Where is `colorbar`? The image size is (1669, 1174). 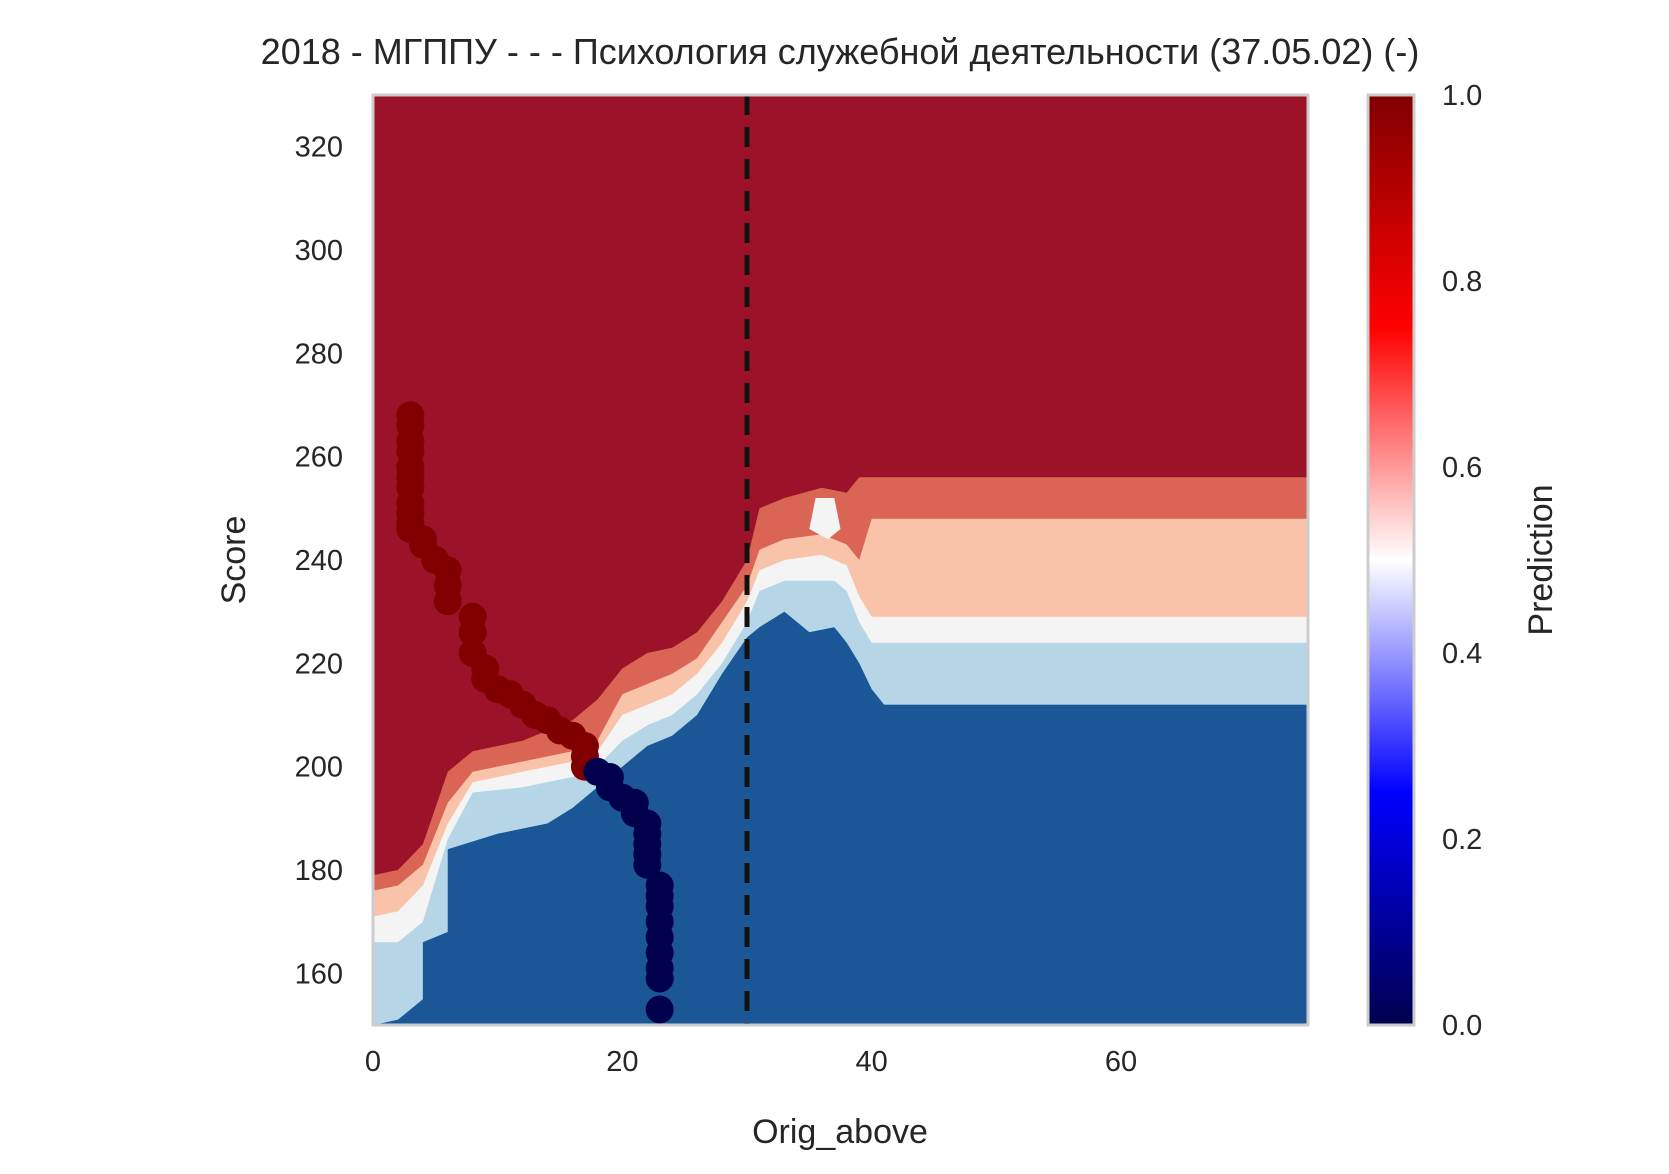
colorbar is located at coordinates (1391, 560).